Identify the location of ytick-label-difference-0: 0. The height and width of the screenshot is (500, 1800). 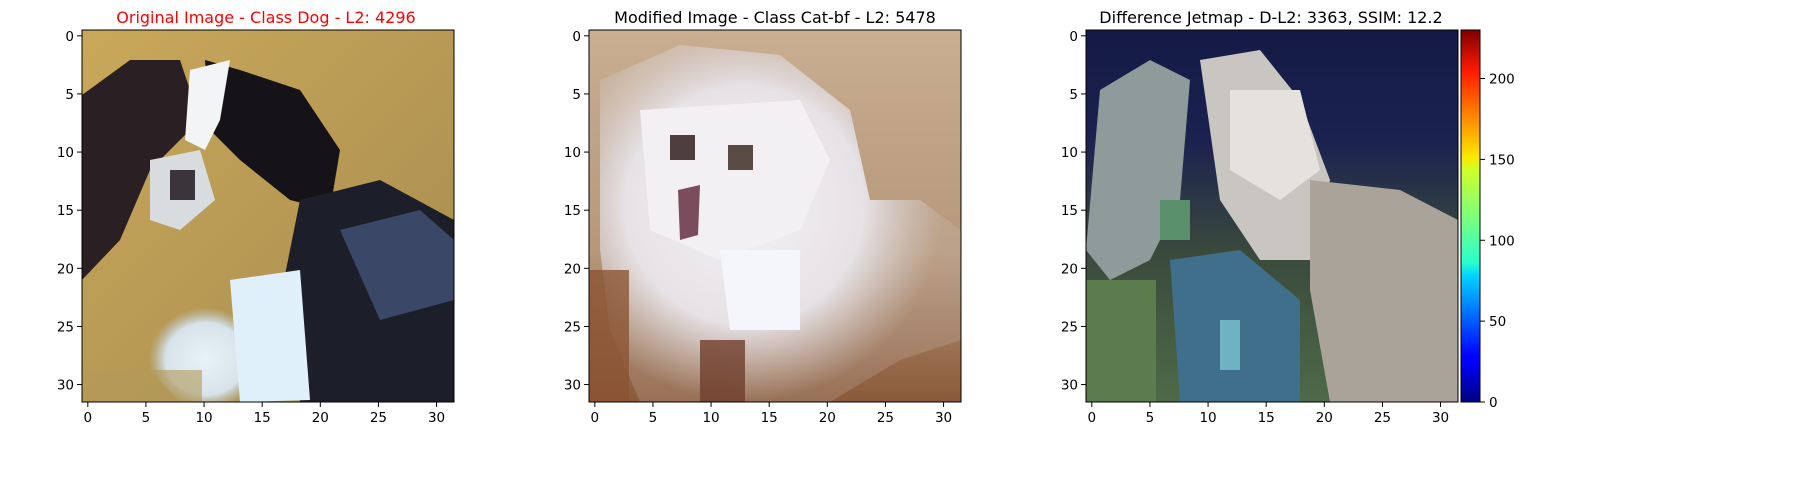
(1073, 37).